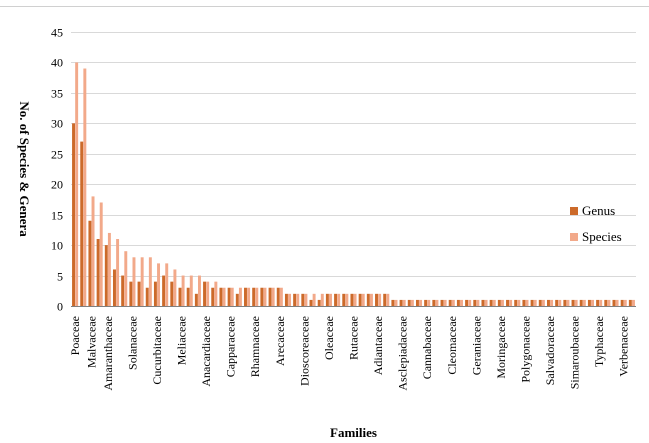  What do you see at coordinates (599, 341) in the screenshot?
I see `x-tick-label: Typhaceae` at bounding box center [599, 341].